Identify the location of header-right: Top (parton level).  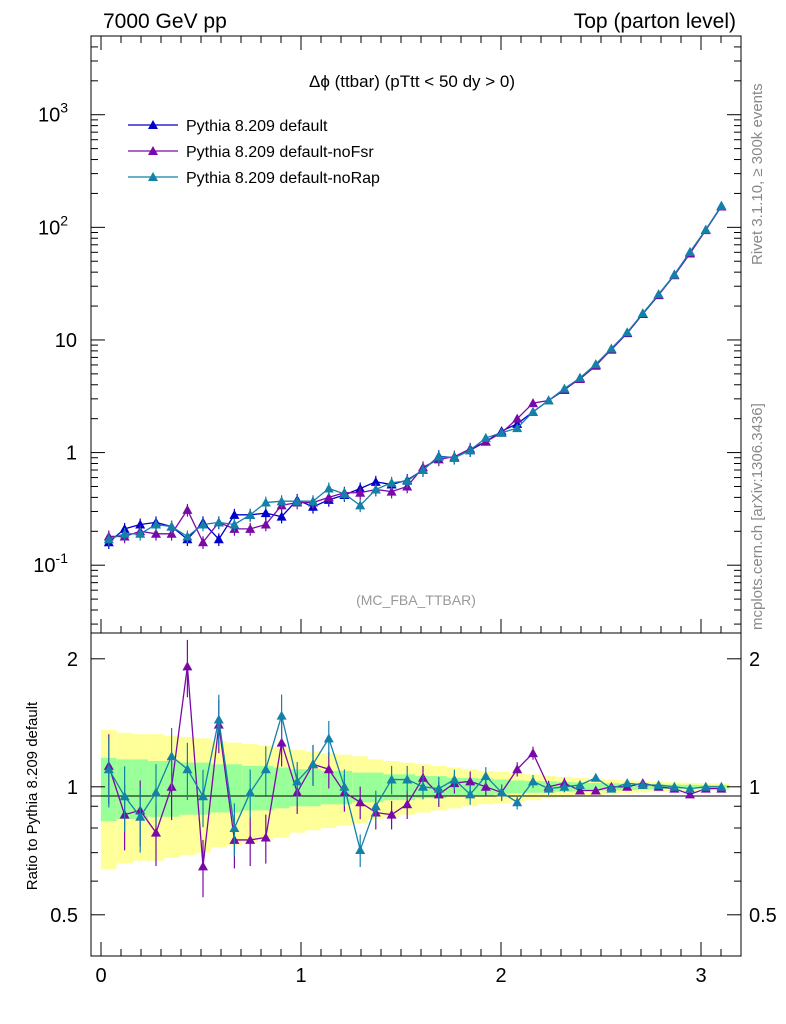
(655, 21).